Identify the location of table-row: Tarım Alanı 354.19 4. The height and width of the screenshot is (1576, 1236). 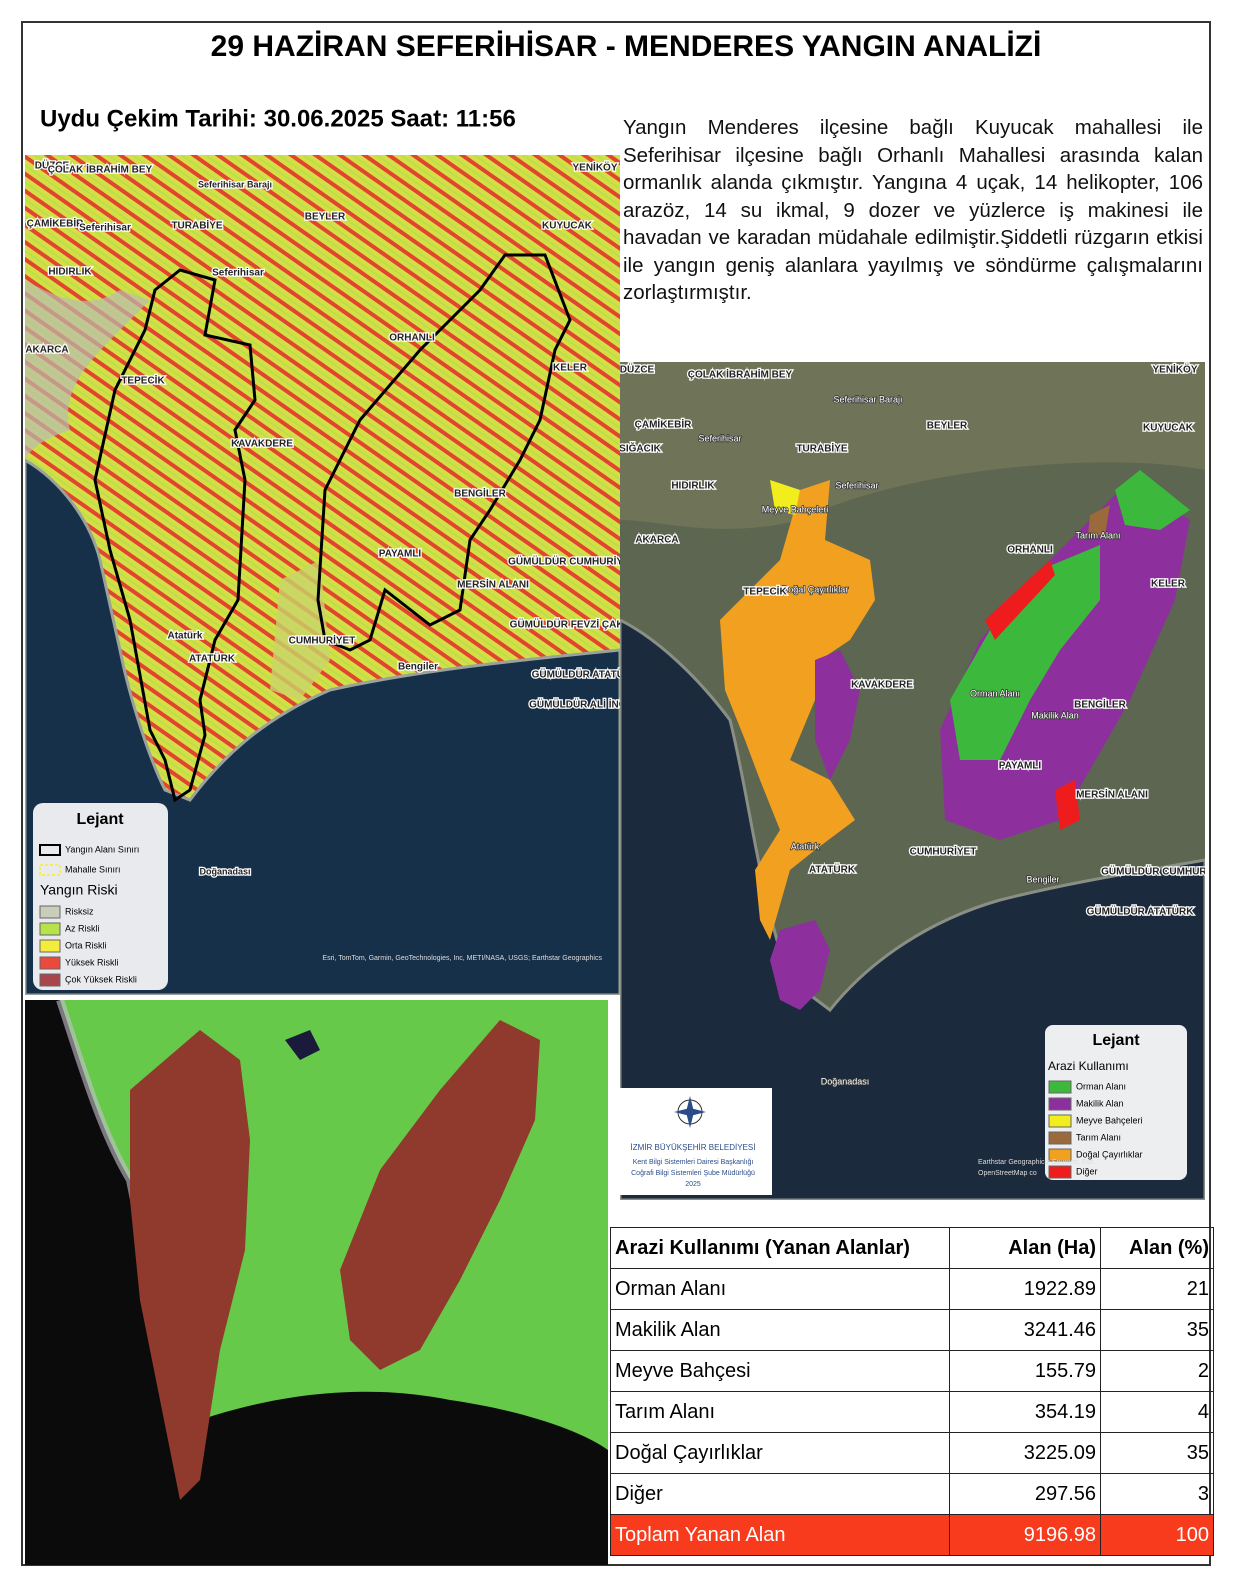
(912, 1412).